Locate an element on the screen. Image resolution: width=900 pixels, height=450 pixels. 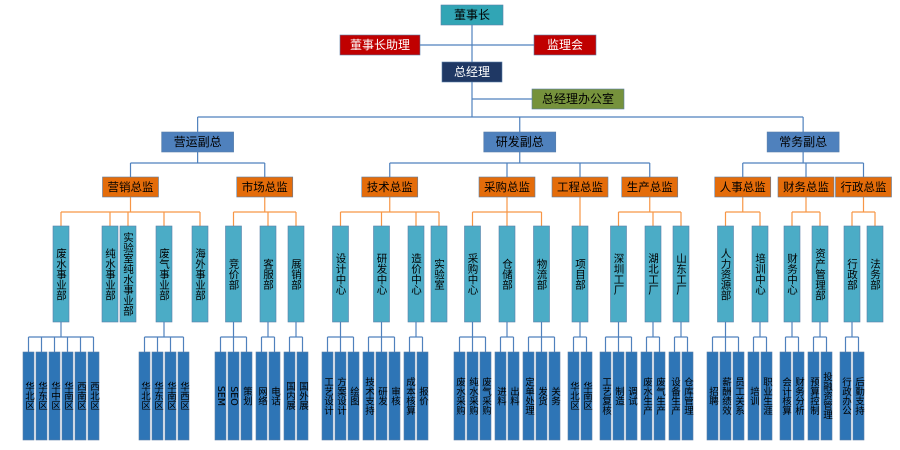
department-label: 废气事业部 is located at coordinates (164, 274).